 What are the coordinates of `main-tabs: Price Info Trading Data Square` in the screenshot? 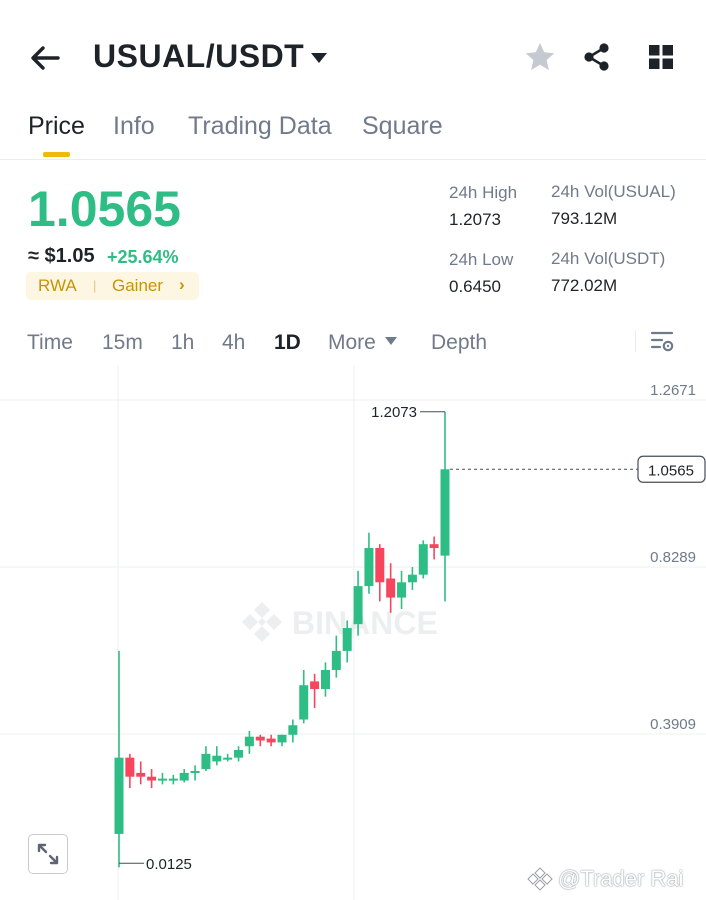 It's located at (353, 133).